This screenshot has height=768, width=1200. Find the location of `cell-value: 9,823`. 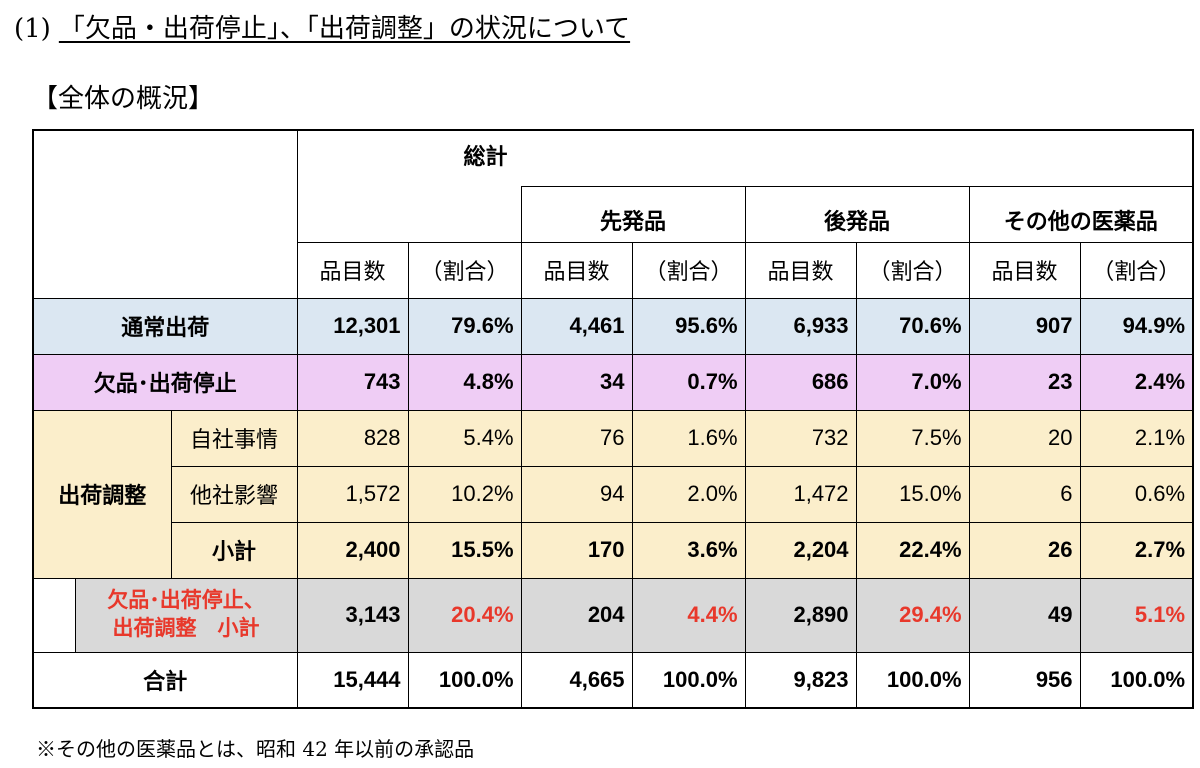

cell-value: 9,823 is located at coordinates (800, 680).